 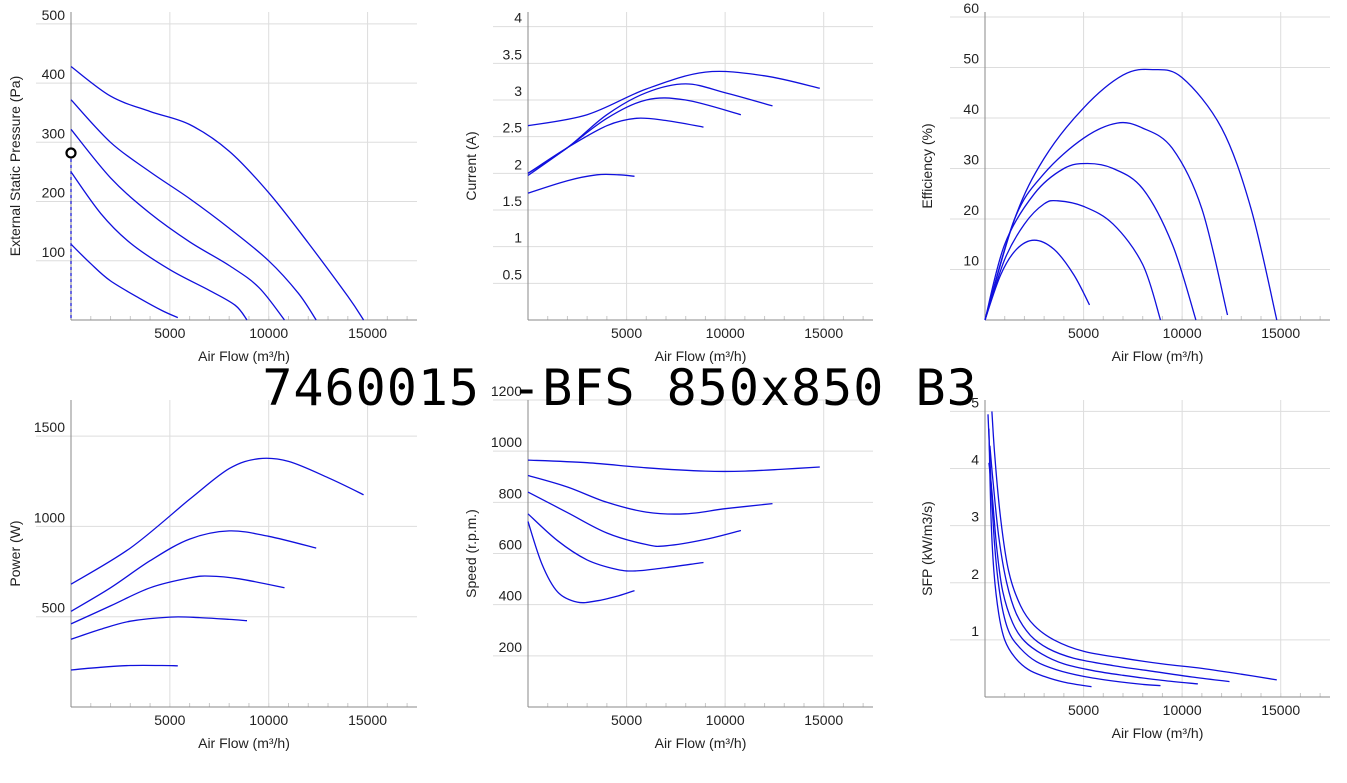 What do you see at coordinates (471, 553) in the screenshot?
I see `y-axis-title: Speed (r.p.m.)` at bounding box center [471, 553].